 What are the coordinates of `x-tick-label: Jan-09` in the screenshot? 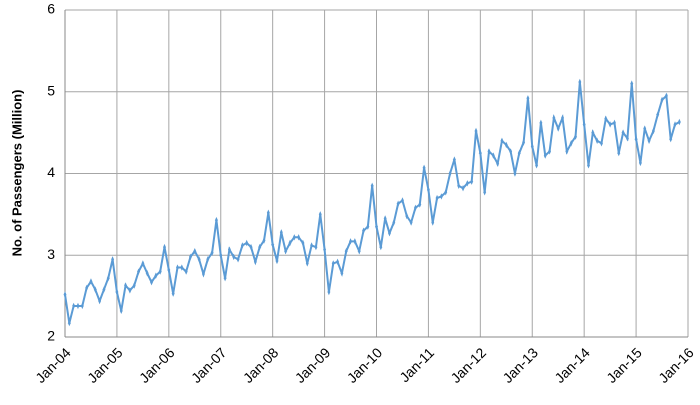 It's located at (313, 365).